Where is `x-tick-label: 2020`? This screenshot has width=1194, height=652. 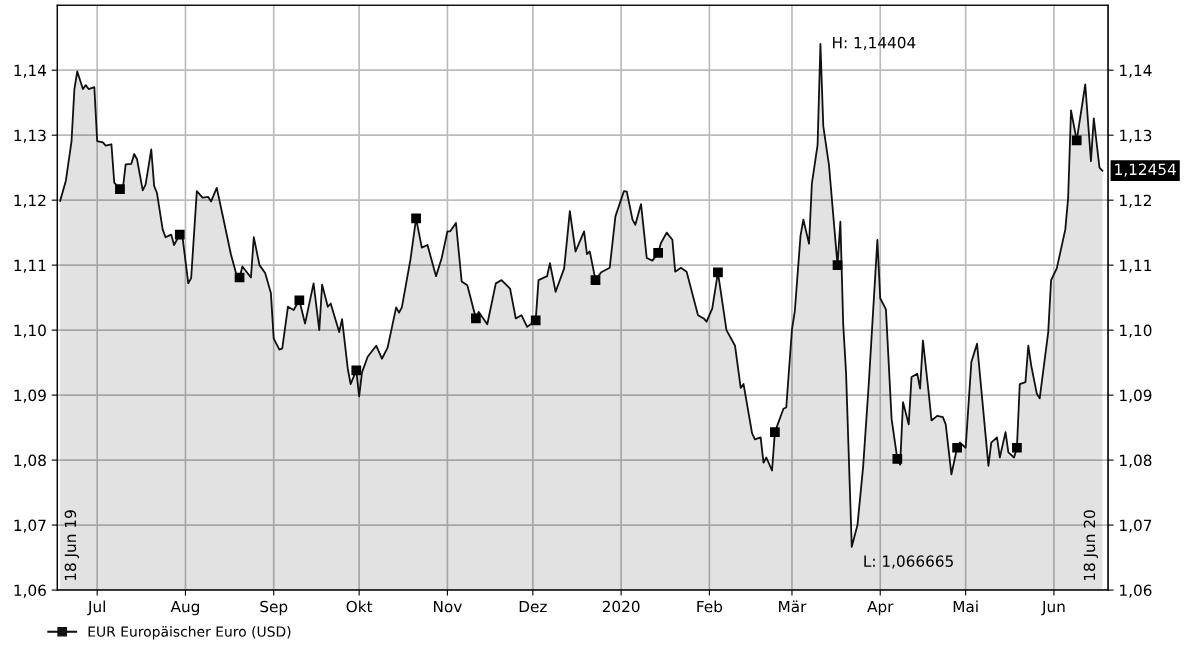
x-tick-label: 2020 is located at coordinates (621, 606).